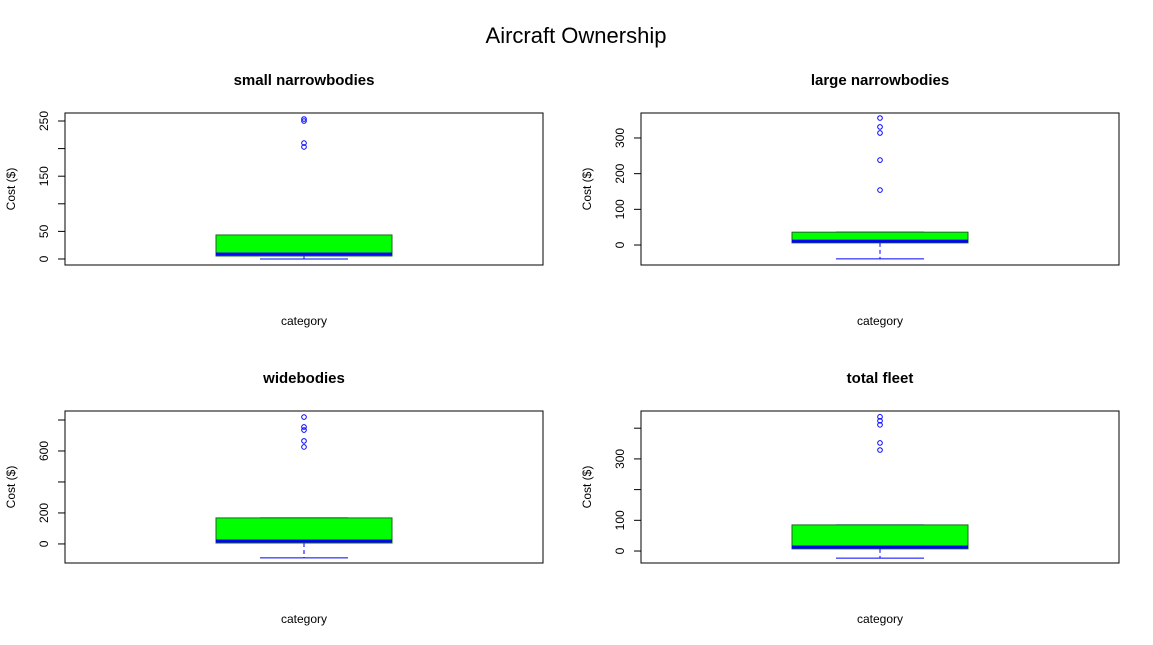 This screenshot has height=645, width=1153. I want to click on y-tick-label: 150, so click(44, 176).